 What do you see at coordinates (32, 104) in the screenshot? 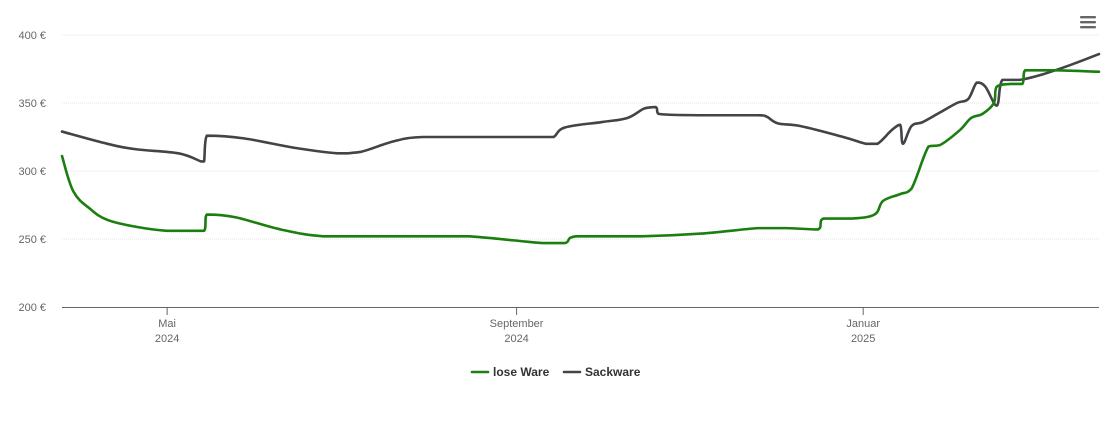
I see `y-tick-label: 350 €` at bounding box center [32, 104].